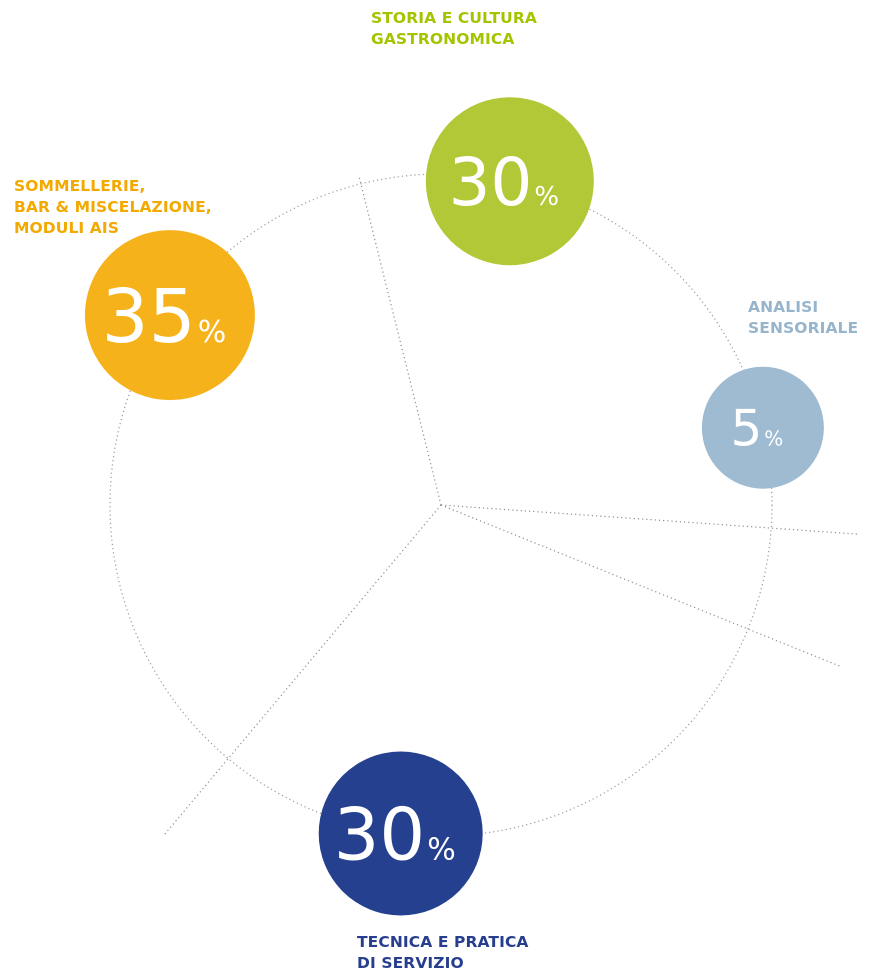 This screenshot has height=978, width=893. What do you see at coordinates (454, 18) in the screenshot?
I see `label-line: STORIA E CULTURA` at bounding box center [454, 18].